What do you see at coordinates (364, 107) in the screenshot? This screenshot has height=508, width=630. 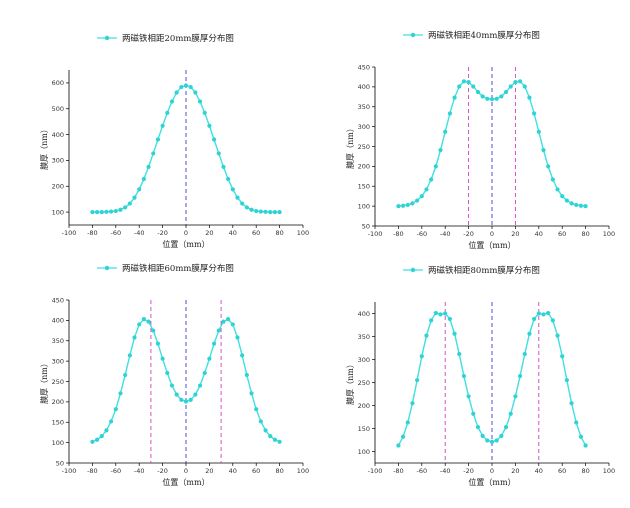 I see `y-tick-label: 350` at bounding box center [364, 107].